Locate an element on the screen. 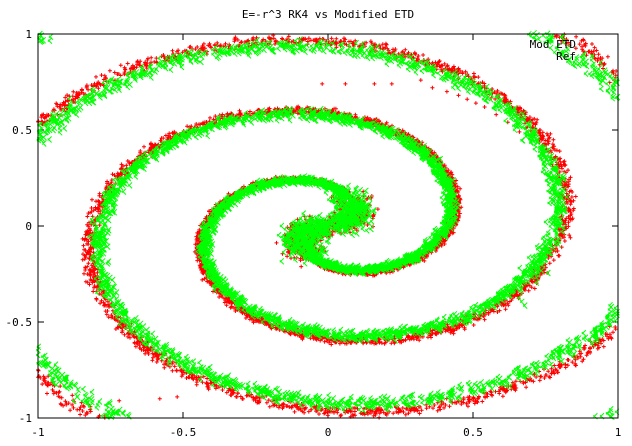 Image resolution: width=632 pixels, height=446 pixels. x-tick-label: -0.5 is located at coordinates (183, 432).